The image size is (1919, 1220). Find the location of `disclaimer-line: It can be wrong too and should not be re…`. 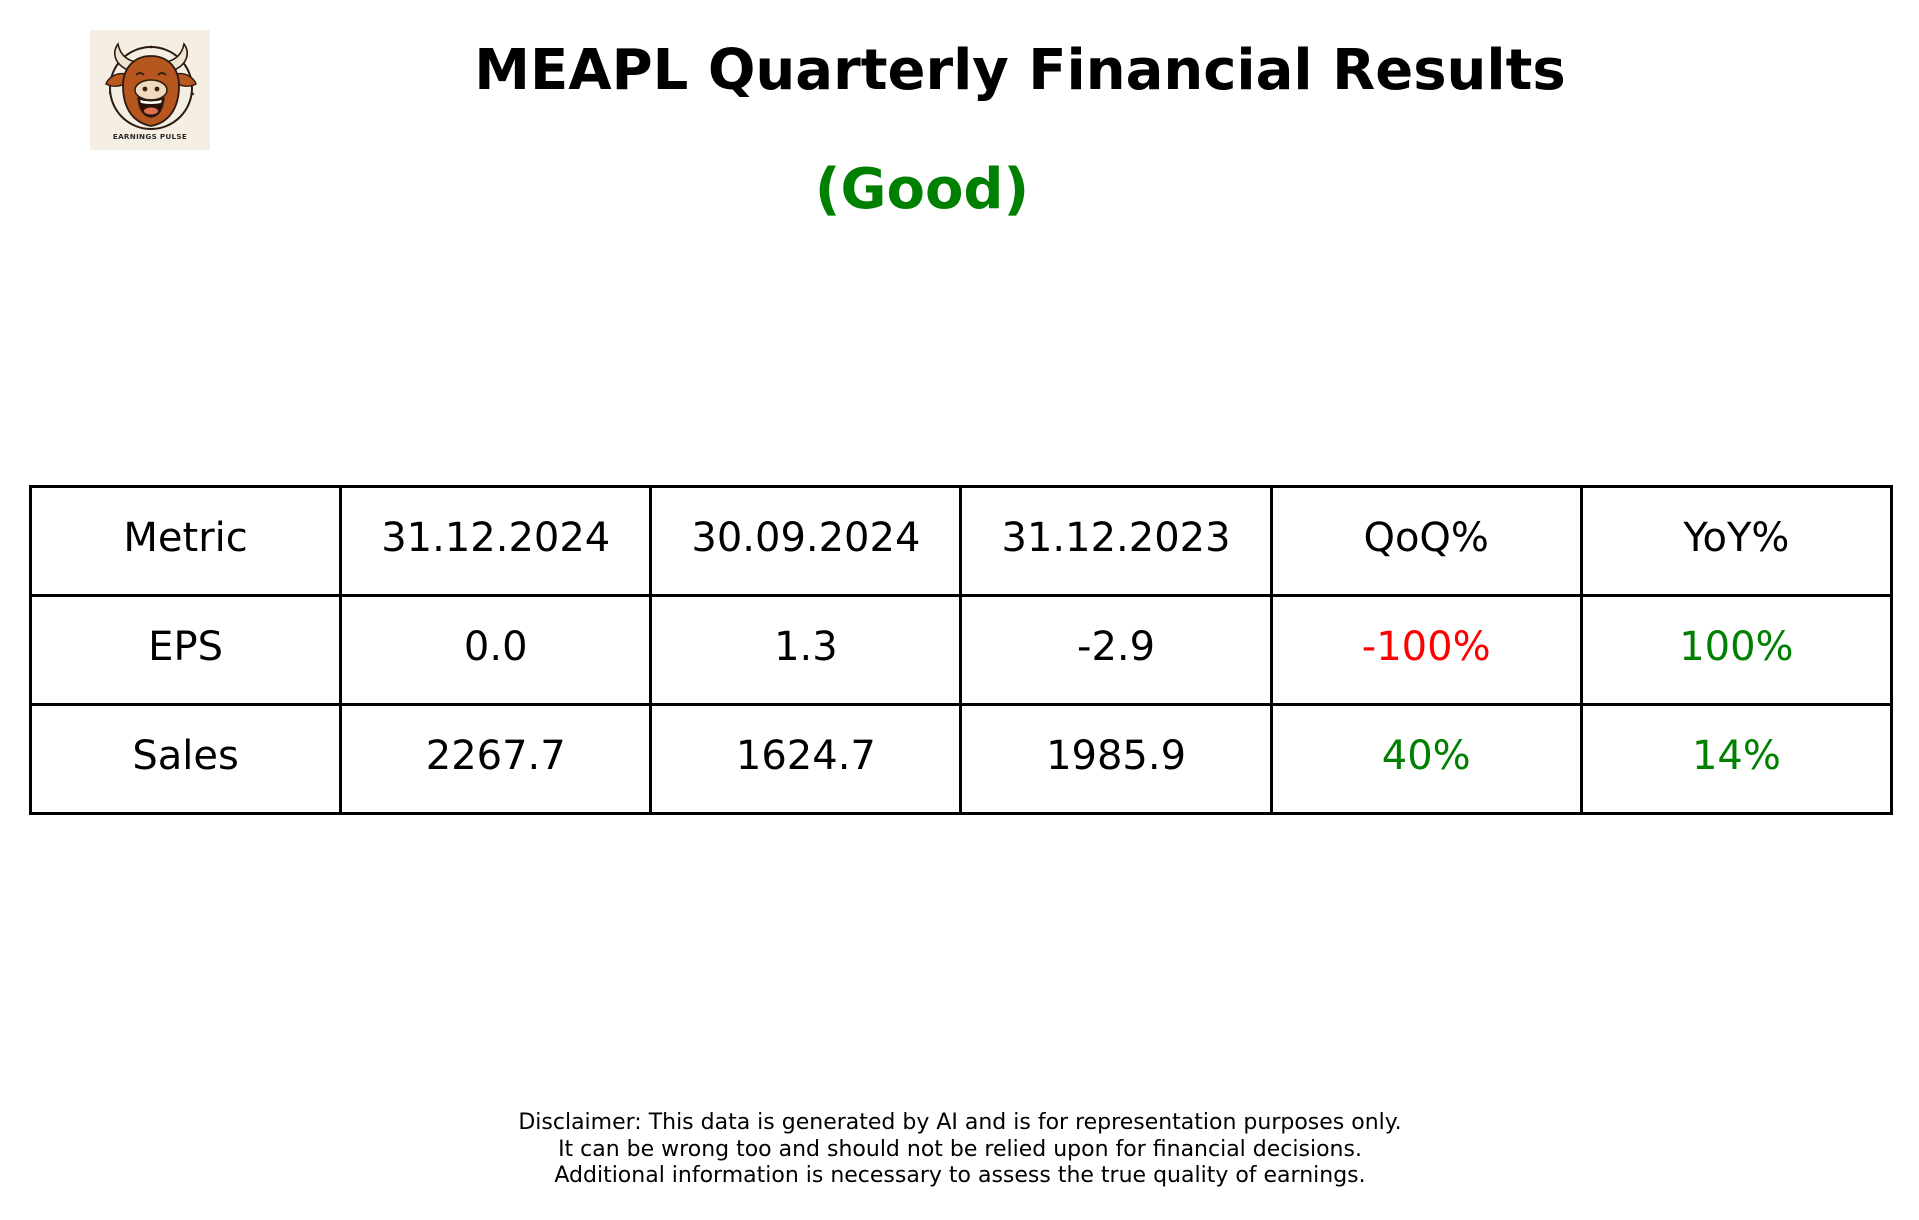

disclaimer-line: It can be wrong too and should not be re… is located at coordinates (960, 1149).